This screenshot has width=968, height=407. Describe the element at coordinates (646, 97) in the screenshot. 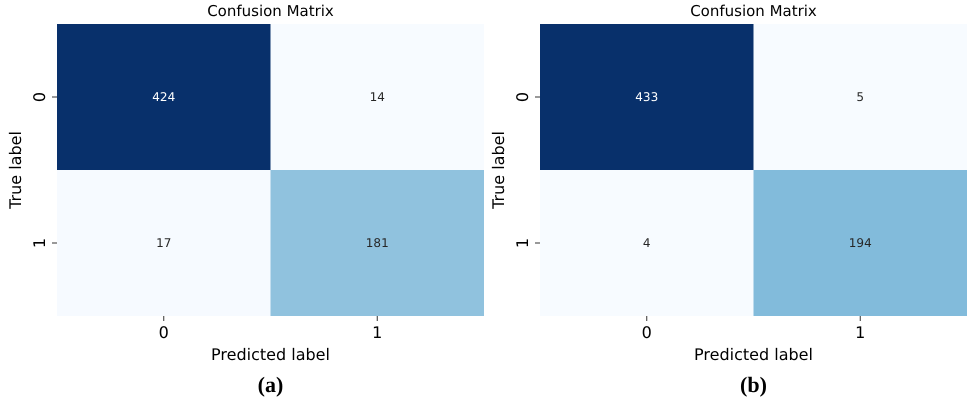

I see `data-label: 433` at that location.